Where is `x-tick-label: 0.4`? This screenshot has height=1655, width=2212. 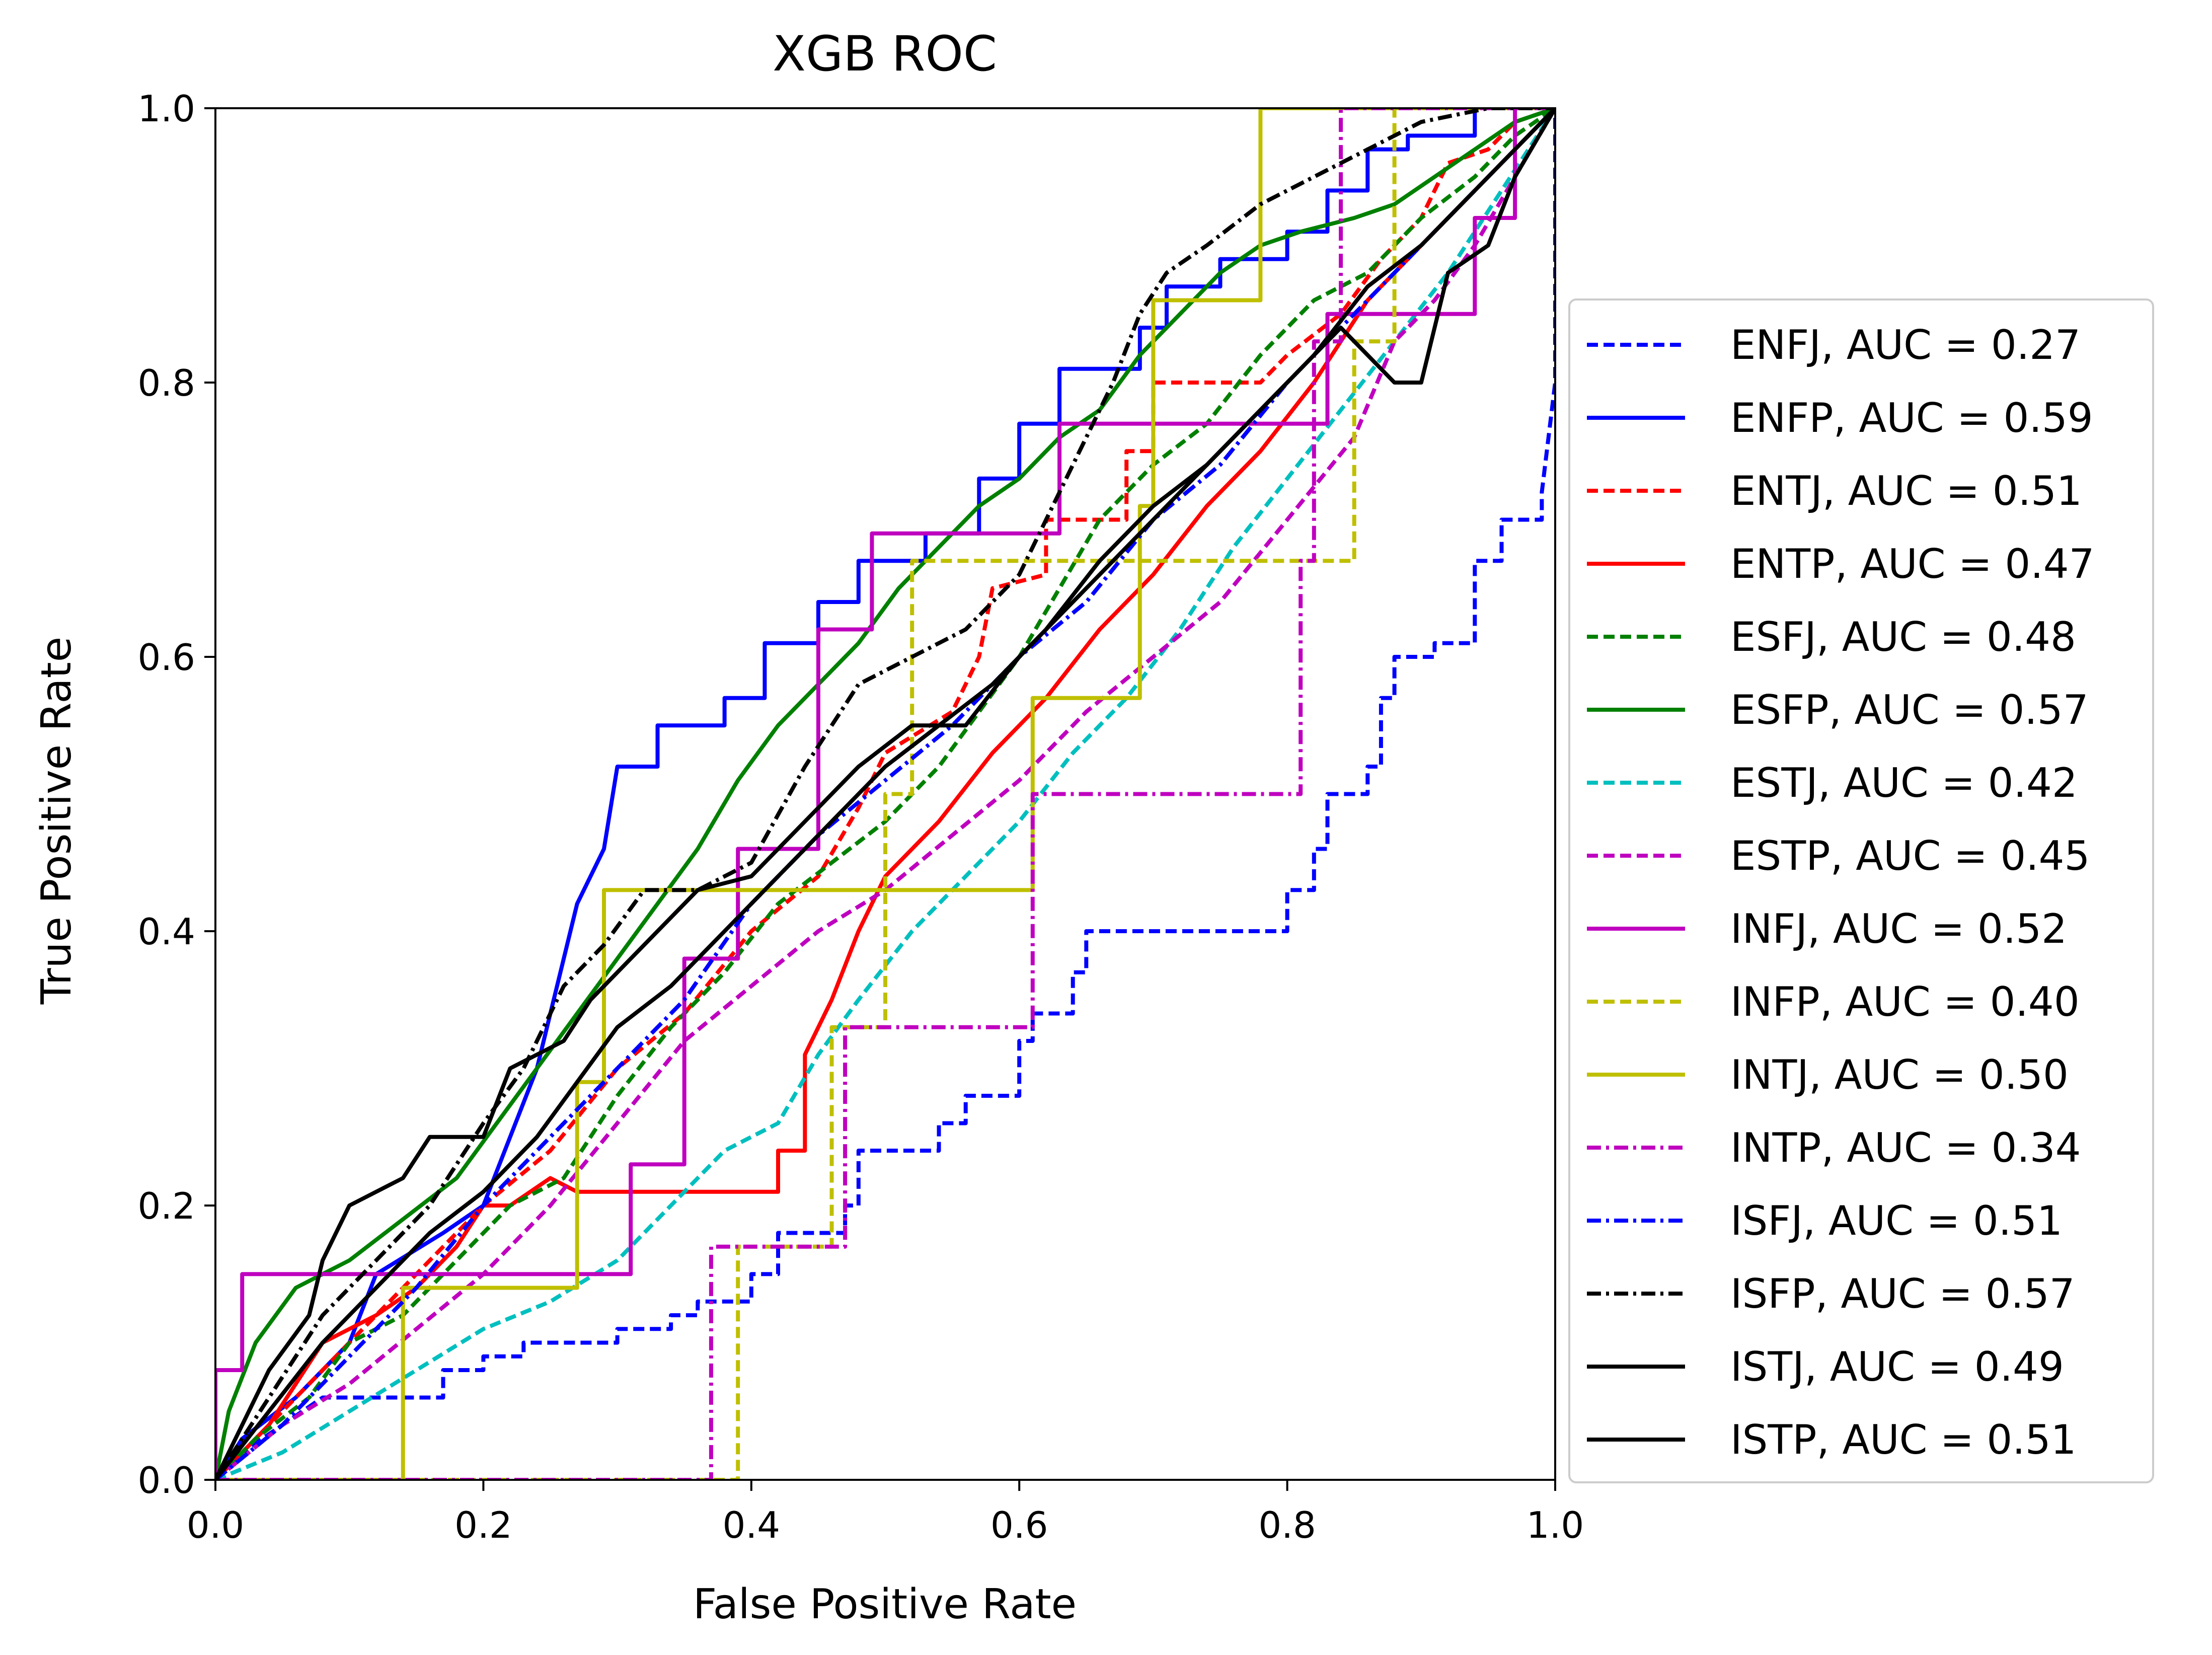 x-tick-label: 0.4 is located at coordinates (752, 1525).